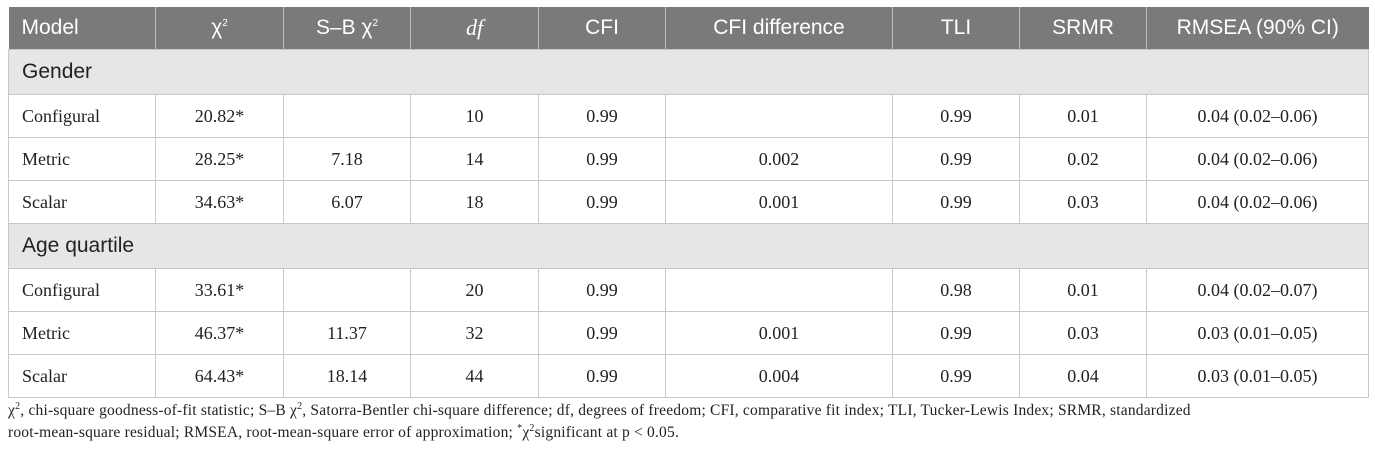 This screenshot has height=455, width=1375. What do you see at coordinates (1083, 28) in the screenshot?
I see `col-header-srmr: SRMR` at bounding box center [1083, 28].